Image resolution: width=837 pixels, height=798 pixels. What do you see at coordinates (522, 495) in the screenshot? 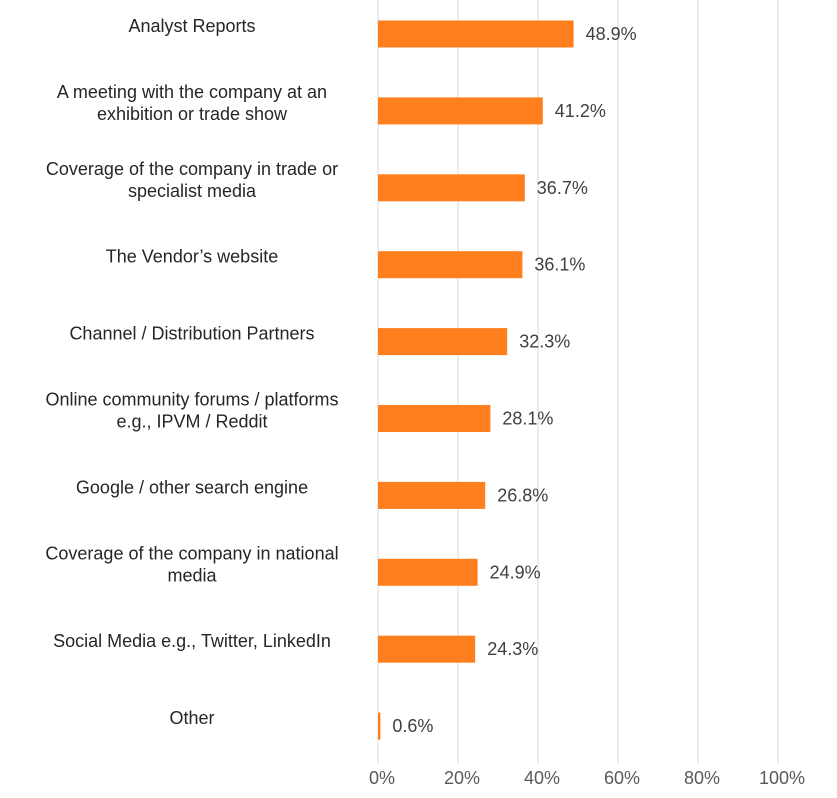
I see `data-label: 26.8%` at bounding box center [522, 495].